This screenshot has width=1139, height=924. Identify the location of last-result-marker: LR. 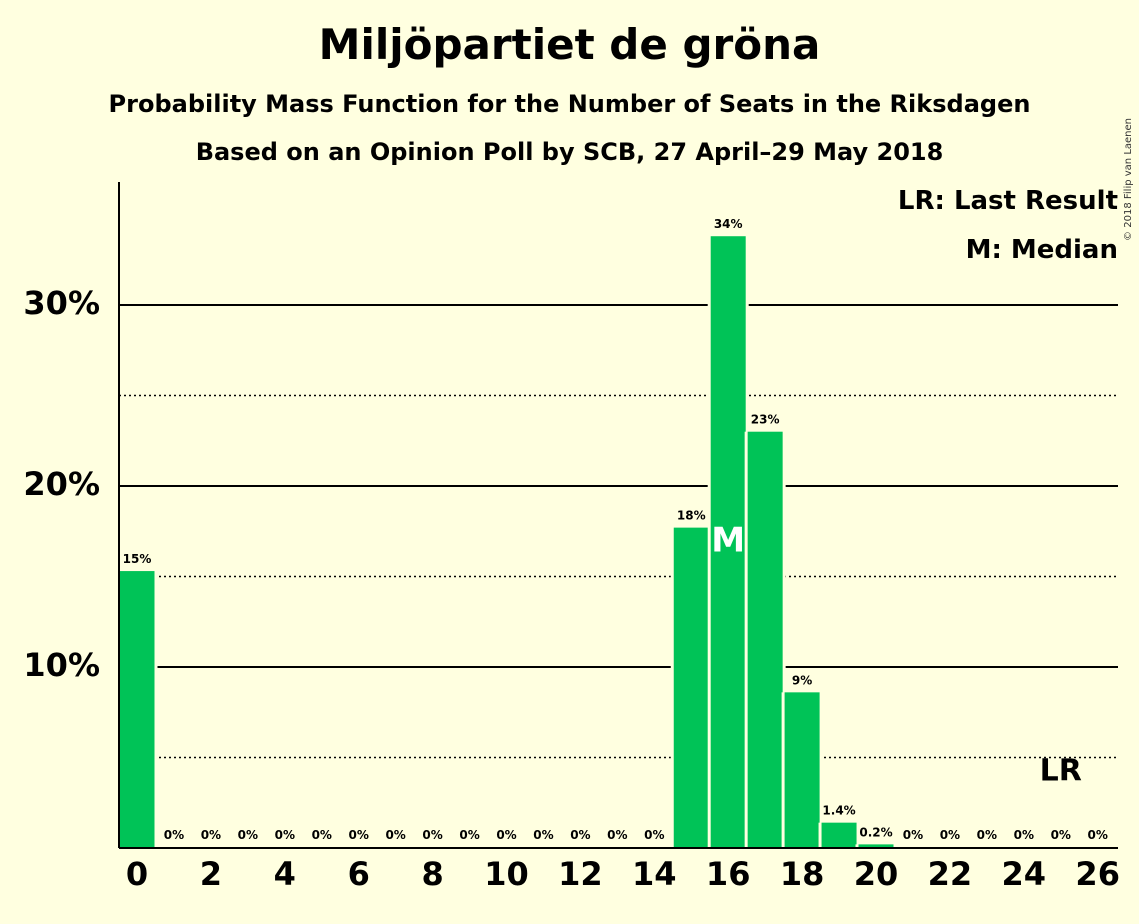
(1061, 770).